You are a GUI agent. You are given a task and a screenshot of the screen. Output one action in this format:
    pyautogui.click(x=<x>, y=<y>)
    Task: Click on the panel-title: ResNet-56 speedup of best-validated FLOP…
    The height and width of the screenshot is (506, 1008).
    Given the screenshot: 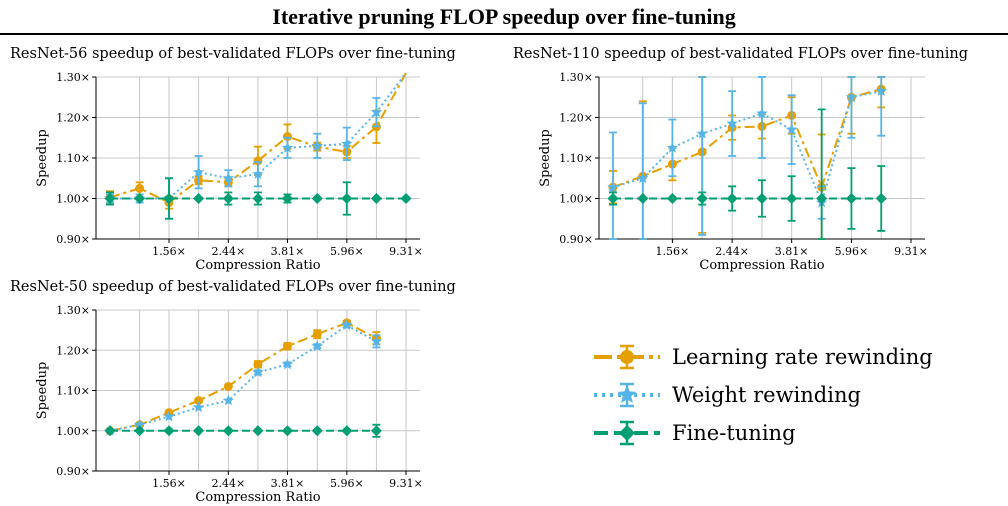 What is the action you would take?
    pyautogui.click(x=233, y=54)
    